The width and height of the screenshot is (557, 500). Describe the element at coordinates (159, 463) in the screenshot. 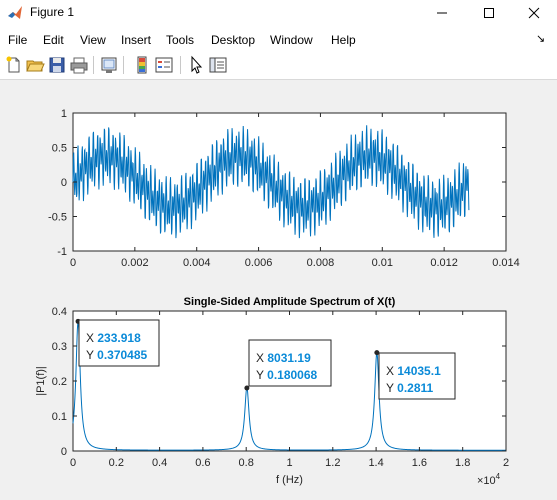

I see `x-tick-label: 0.4` at that location.